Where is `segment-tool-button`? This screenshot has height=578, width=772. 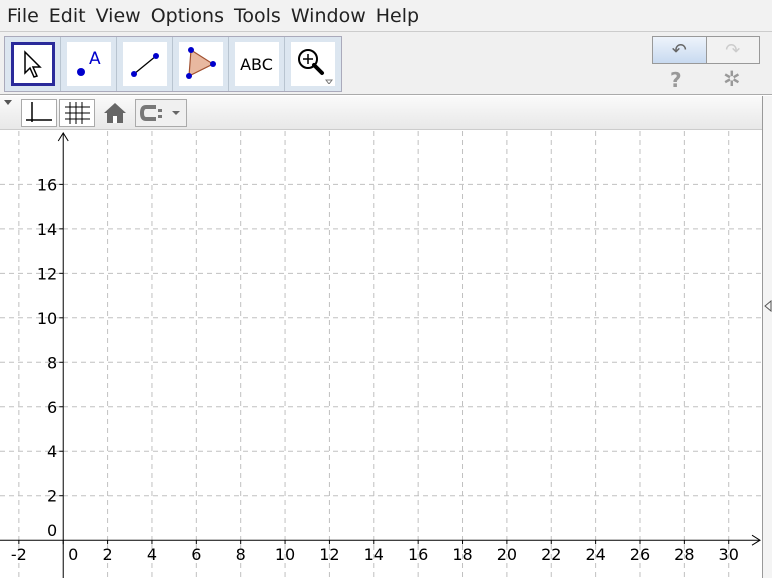 segment-tool-button is located at coordinates (145, 64).